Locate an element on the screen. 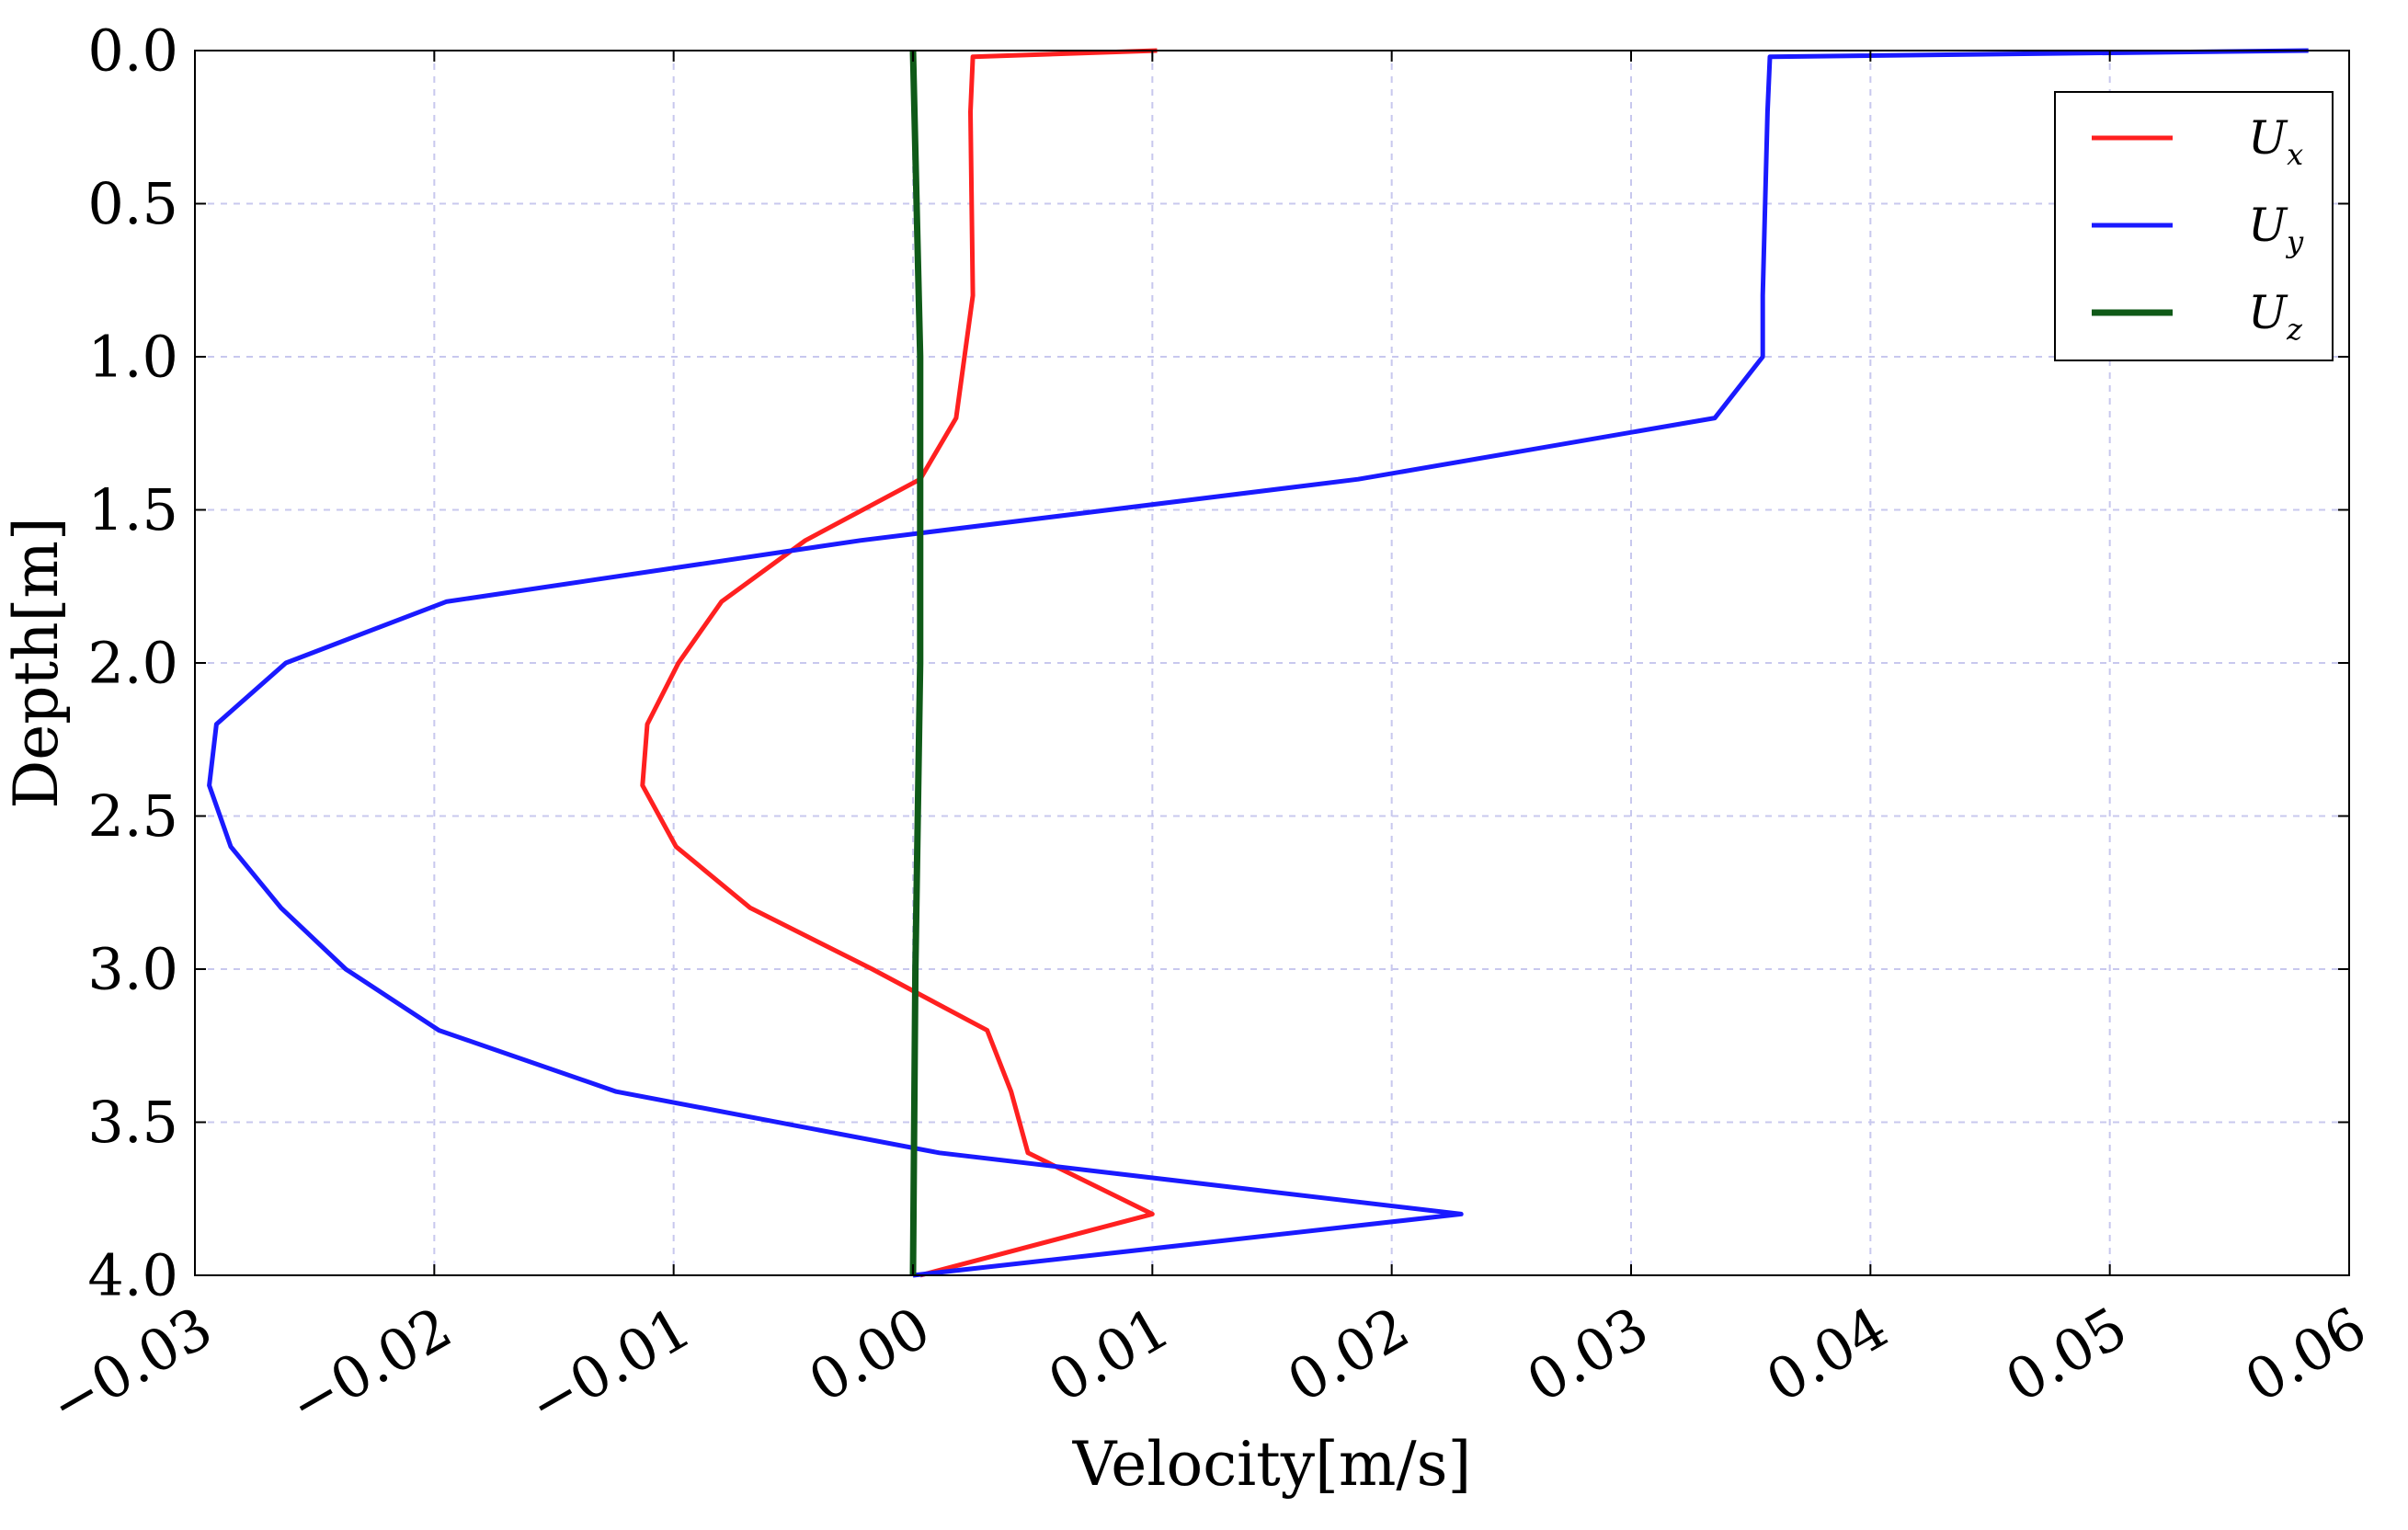 This screenshot has height=1530, width=2408. y-tick-label-8: 4.0 is located at coordinates (133, 1275).